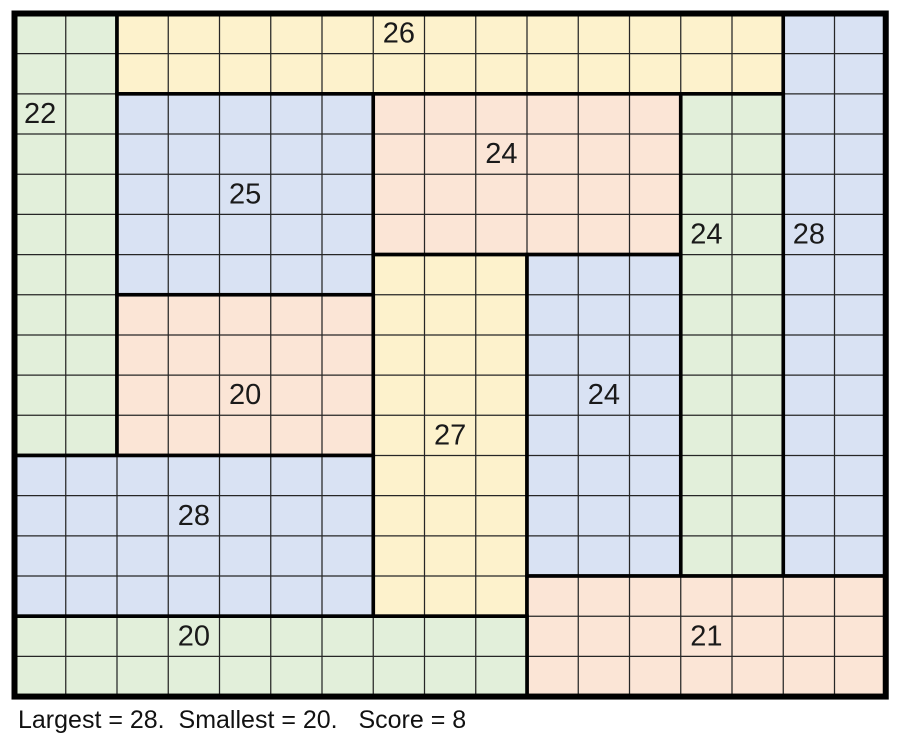  I want to click on score-caption: Largest = 28. Smallest = 20. Score = 8, so click(242, 720).